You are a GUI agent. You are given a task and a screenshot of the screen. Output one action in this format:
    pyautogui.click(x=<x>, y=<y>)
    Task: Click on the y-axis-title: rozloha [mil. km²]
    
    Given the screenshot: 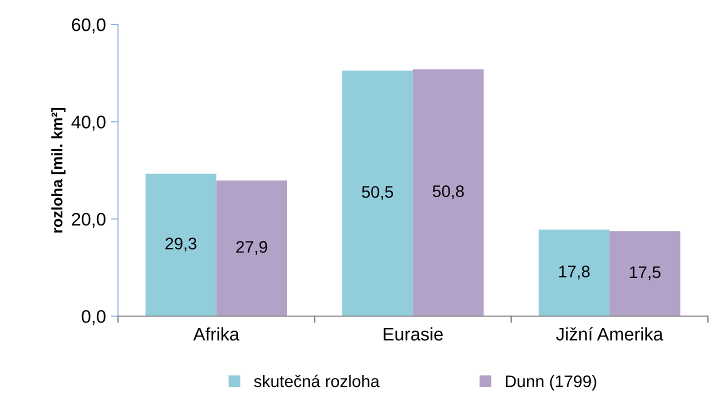 What is the action you would take?
    pyautogui.click(x=58, y=170)
    